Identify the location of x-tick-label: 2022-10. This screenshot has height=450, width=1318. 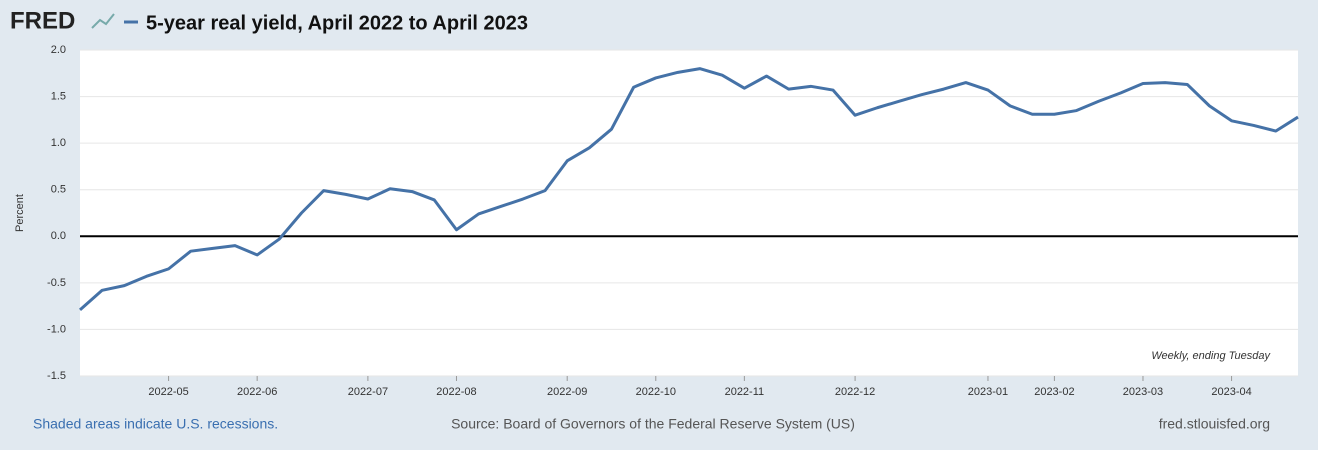
(656, 392).